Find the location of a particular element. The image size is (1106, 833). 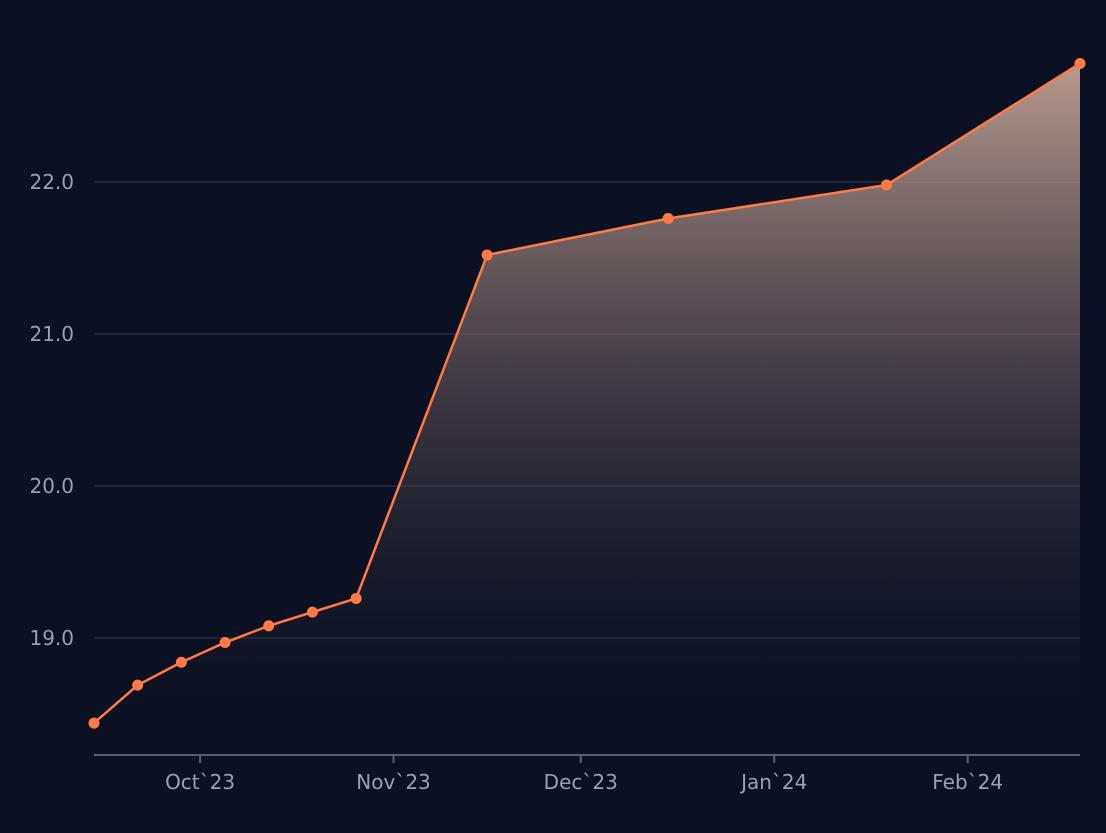

x-tick-label: Oct`23 is located at coordinates (200, 782).